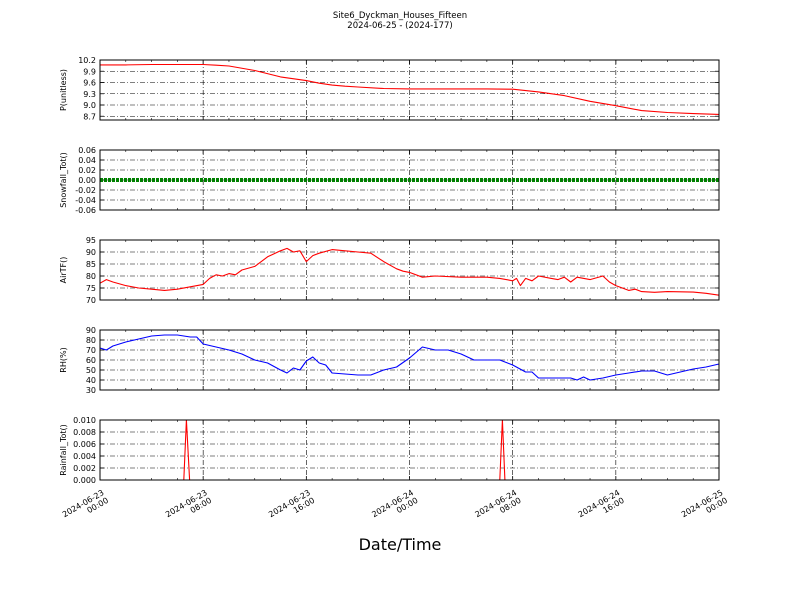 Image resolution: width=800 pixels, height=600 pixels. Describe the element at coordinates (87, 180) in the screenshot. I see `y-tick-label: 0.00` at that location.